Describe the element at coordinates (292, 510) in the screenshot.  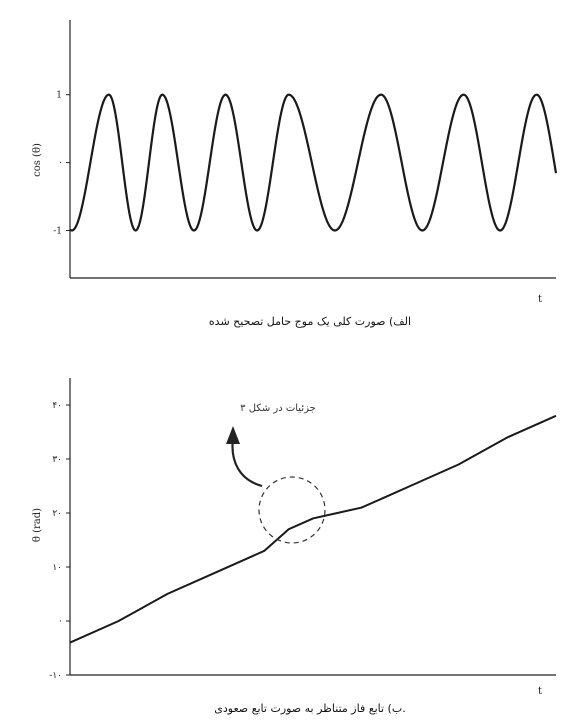
I see `detail-circle` at that location.